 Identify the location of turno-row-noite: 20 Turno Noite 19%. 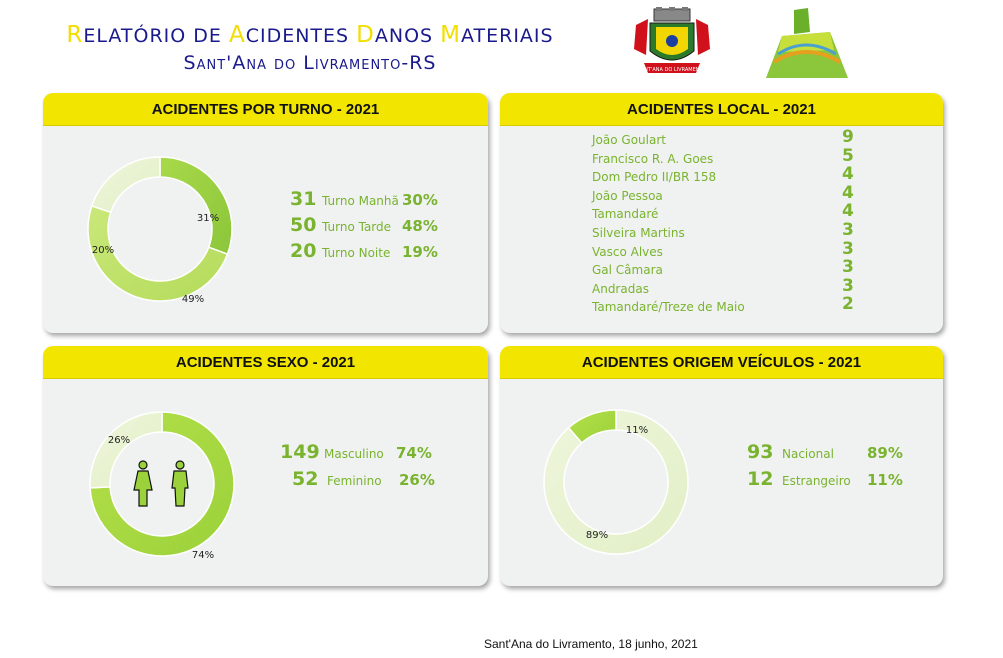
(364, 251).